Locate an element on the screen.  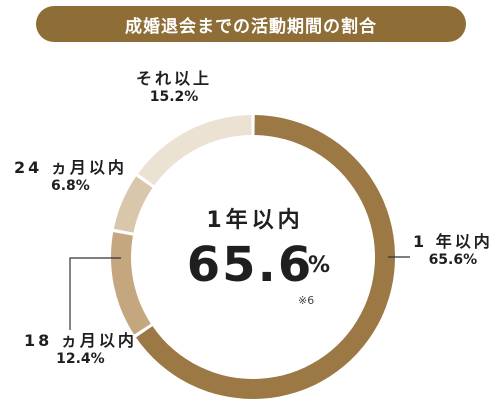
label-percent: 12.4% is located at coordinates (80, 359).